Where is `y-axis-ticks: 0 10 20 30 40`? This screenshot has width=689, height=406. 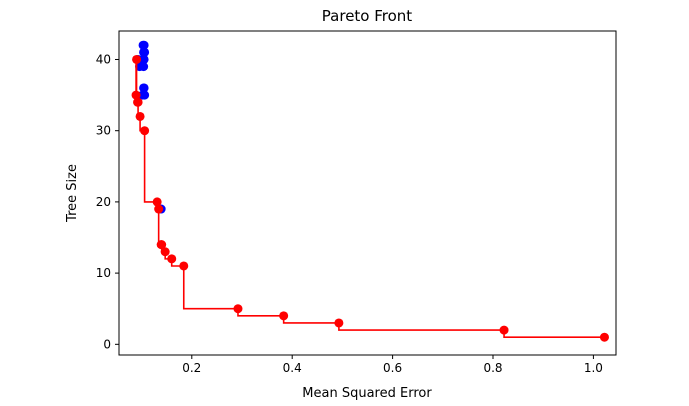
y-axis-ticks: 0 10 20 30 40 is located at coordinates (107, 201).